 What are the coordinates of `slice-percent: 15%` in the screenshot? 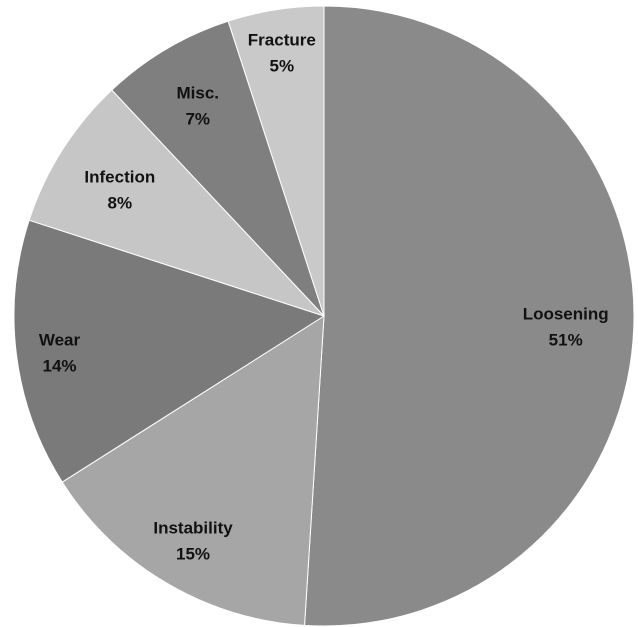 It's located at (193, 553).